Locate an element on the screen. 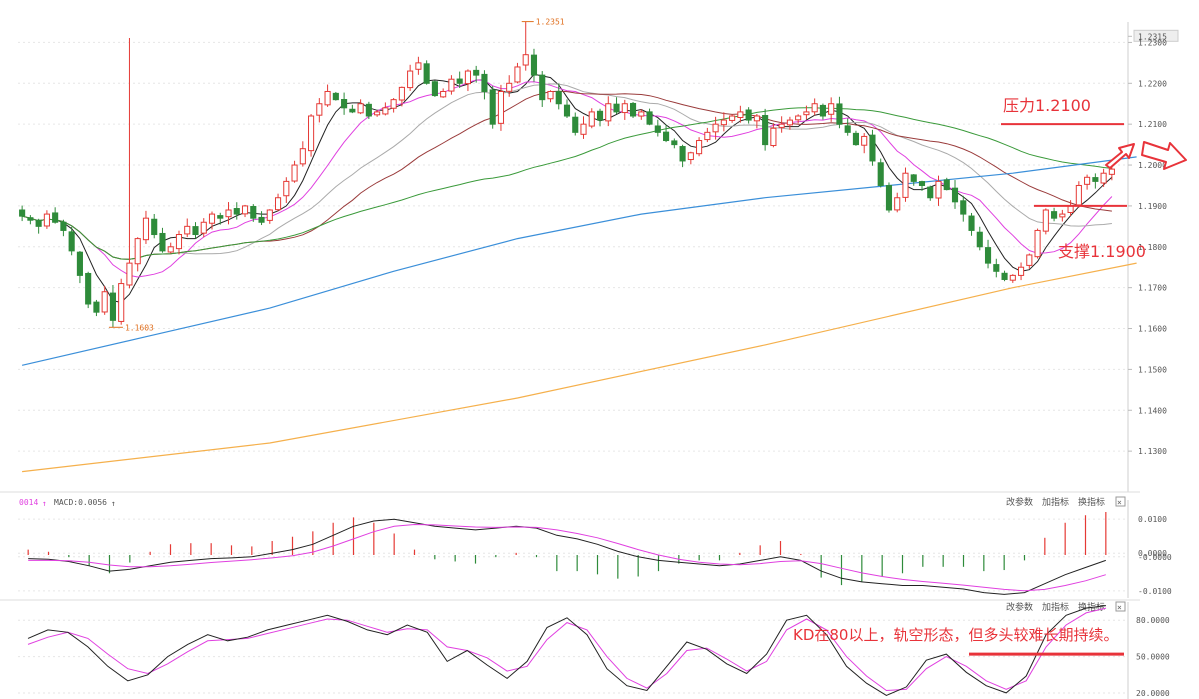 The height and width of the screenshot is (699, 1199). kd-tick-label: 80.0000 is located at coordinates (1153, 620).